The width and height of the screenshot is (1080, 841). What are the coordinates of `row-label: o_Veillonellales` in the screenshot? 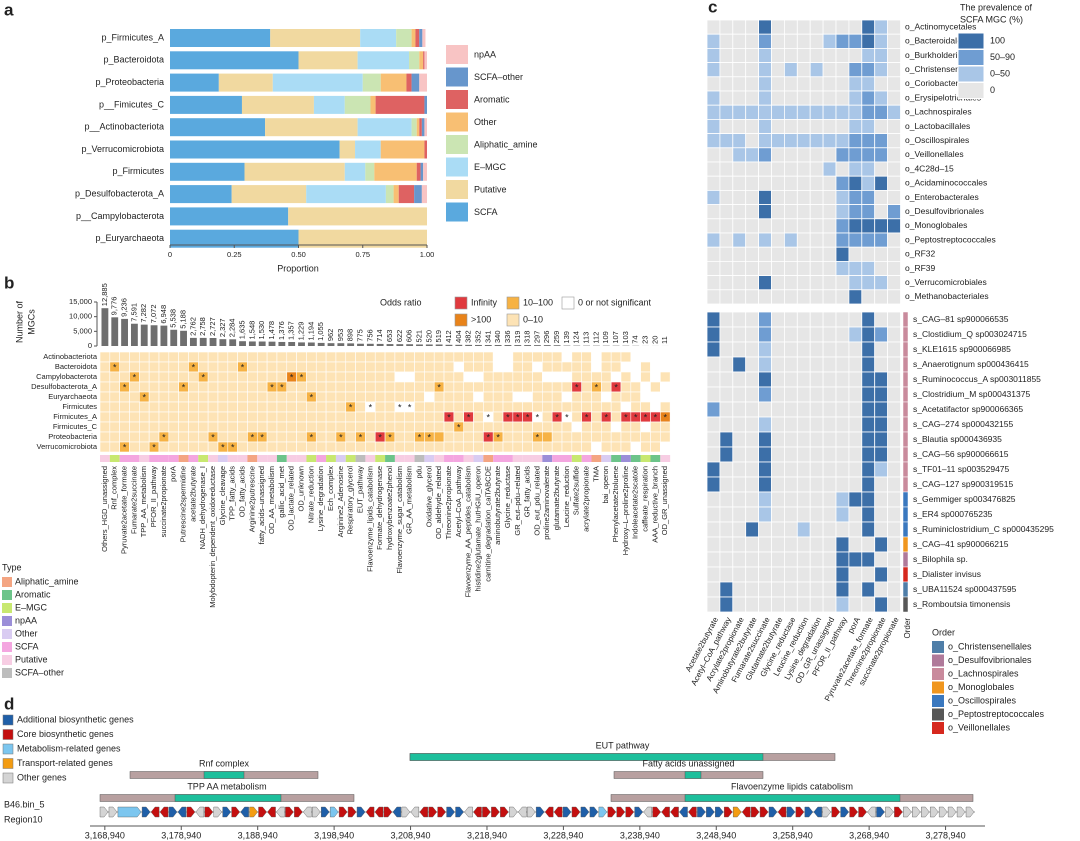 It's located at (934, 154).